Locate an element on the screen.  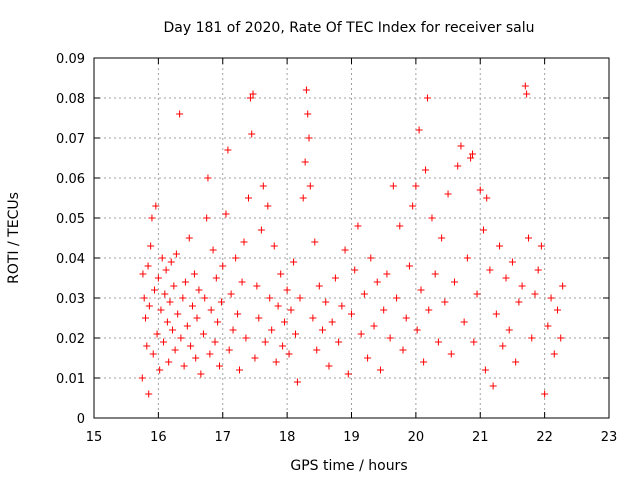
x-tick-label: 19 is located at coordinates (351, 437).